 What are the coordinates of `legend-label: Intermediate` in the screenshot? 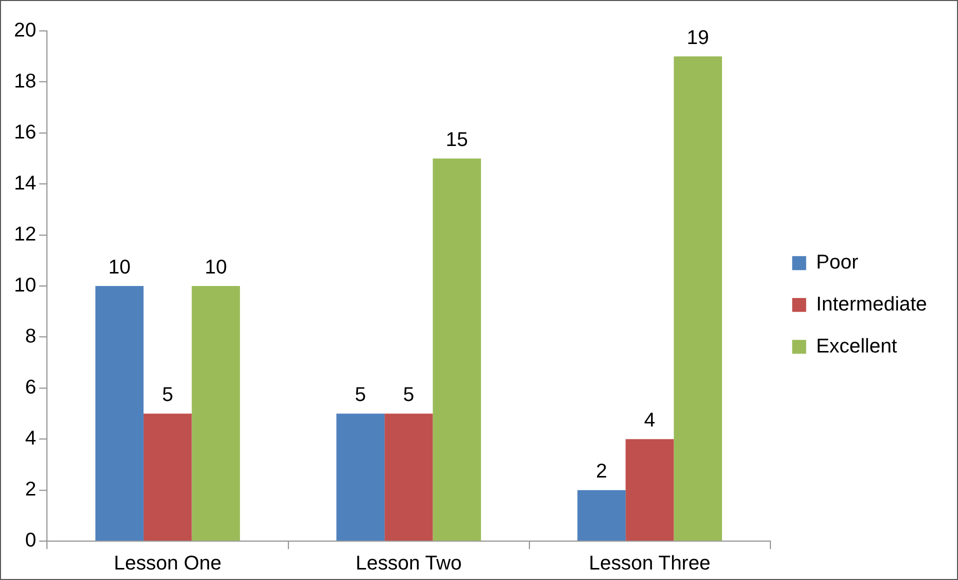 It's located at (872, 304).